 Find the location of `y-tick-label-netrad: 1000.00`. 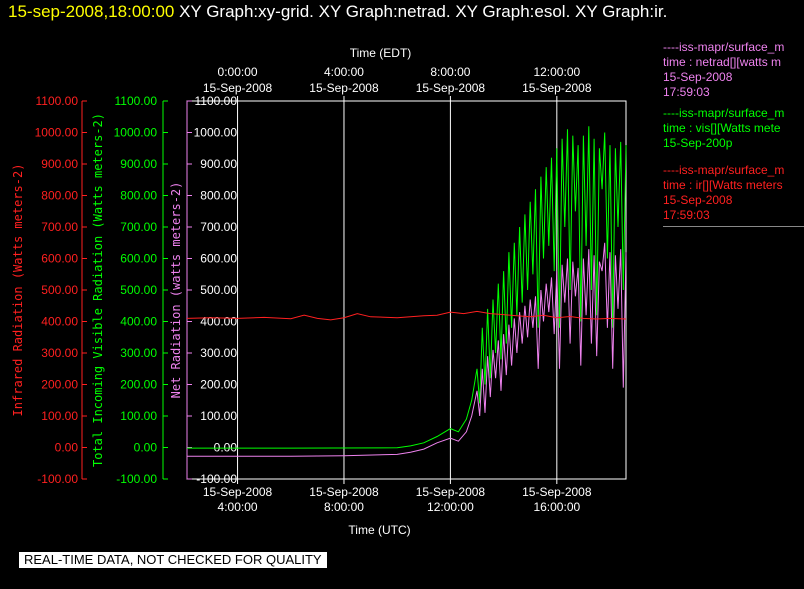

y-tick-label-netrad: 1000.00 is located at coordinates (216, 133).